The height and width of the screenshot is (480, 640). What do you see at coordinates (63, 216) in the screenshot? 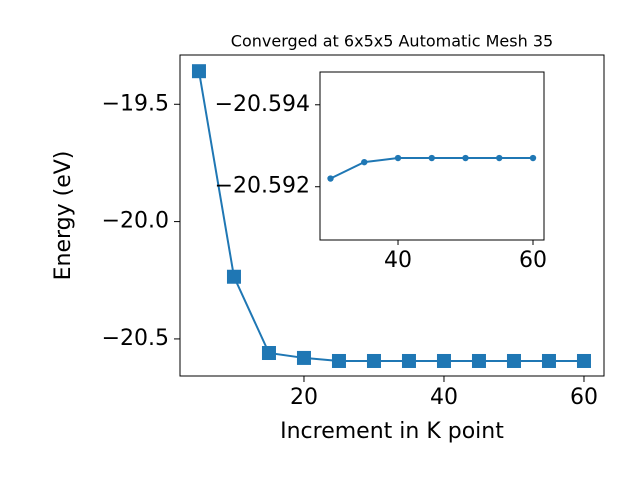
I see `y-axis-label: Energy (eV)` at bounding box center [63, 216].